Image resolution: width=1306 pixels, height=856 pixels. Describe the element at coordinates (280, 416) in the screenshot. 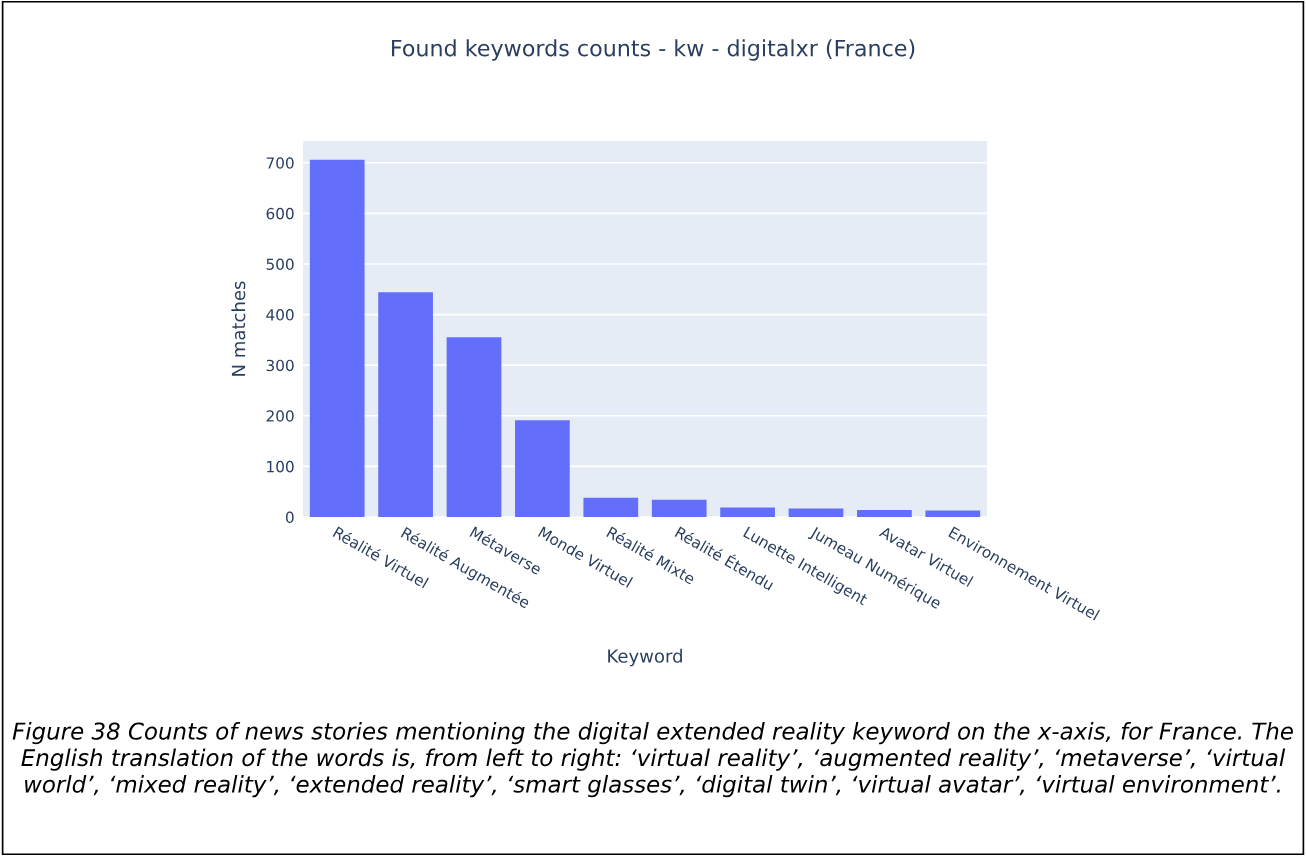

I see `y-tick-label: 200` at that location.